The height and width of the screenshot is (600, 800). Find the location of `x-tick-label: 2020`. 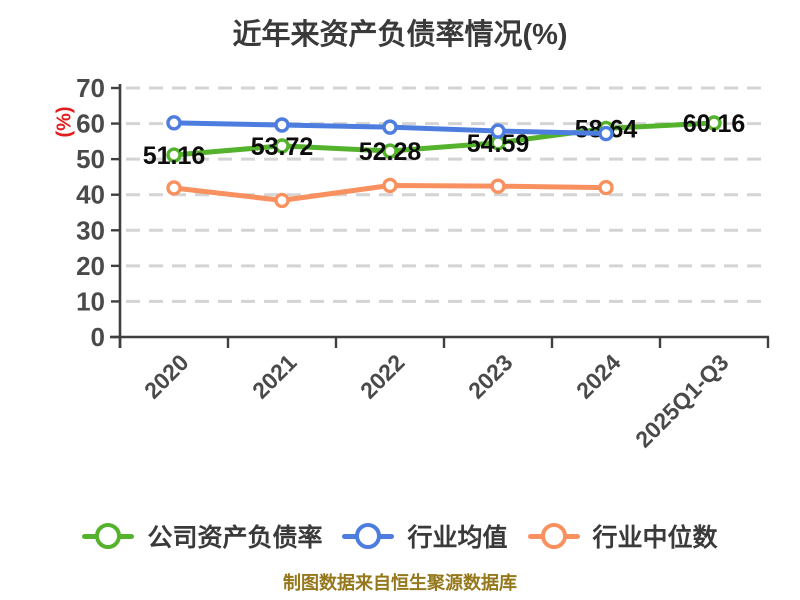

x-tick-label: 2020 is located at coordinates (166, 376).